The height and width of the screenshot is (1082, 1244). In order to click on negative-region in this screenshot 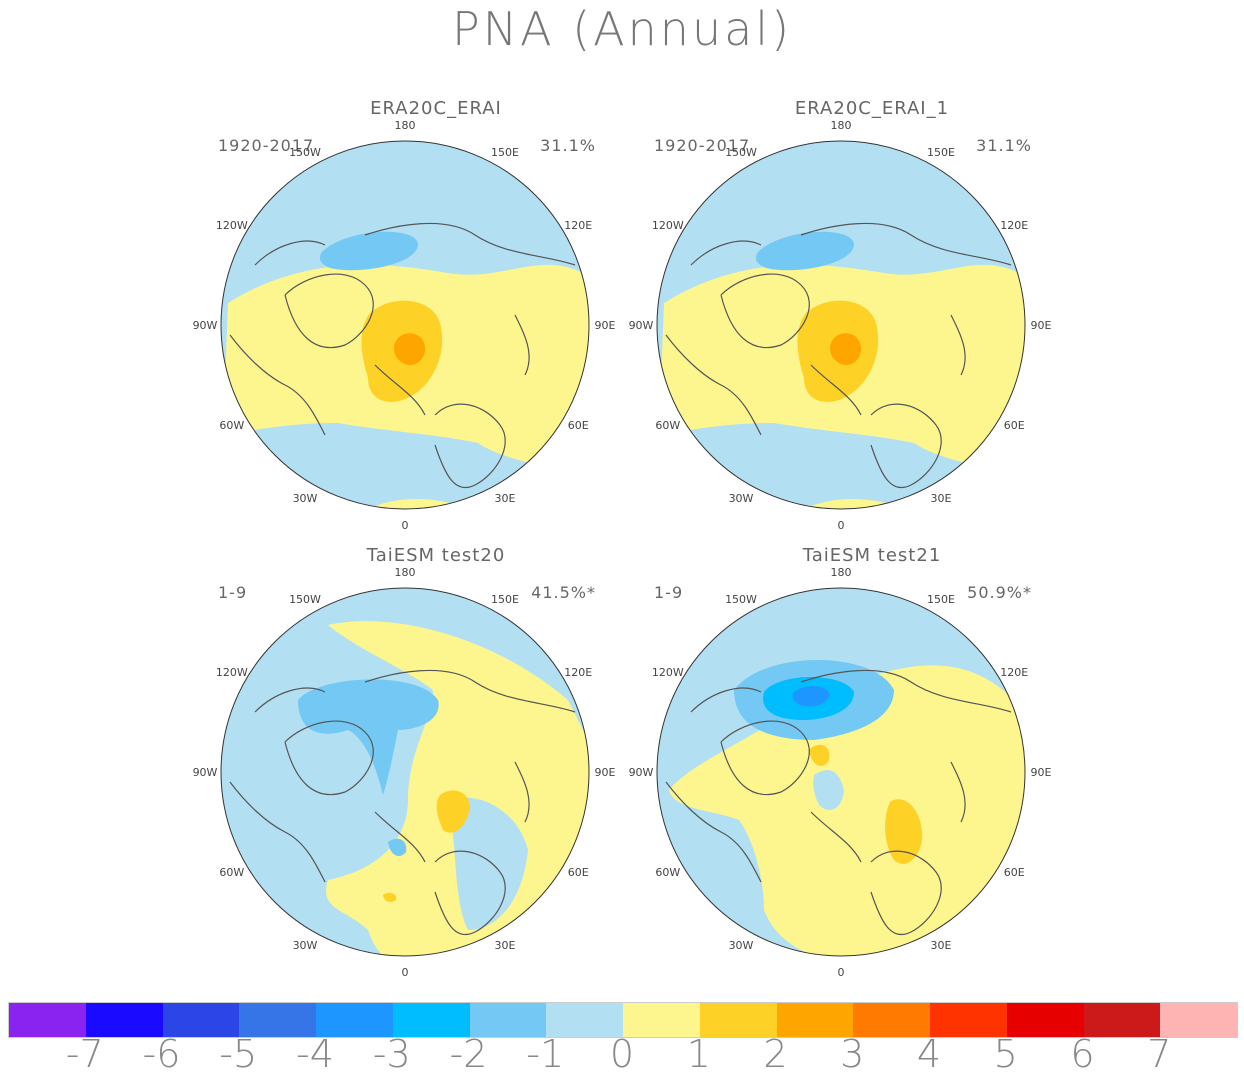, I will do `click(488, 863)`.